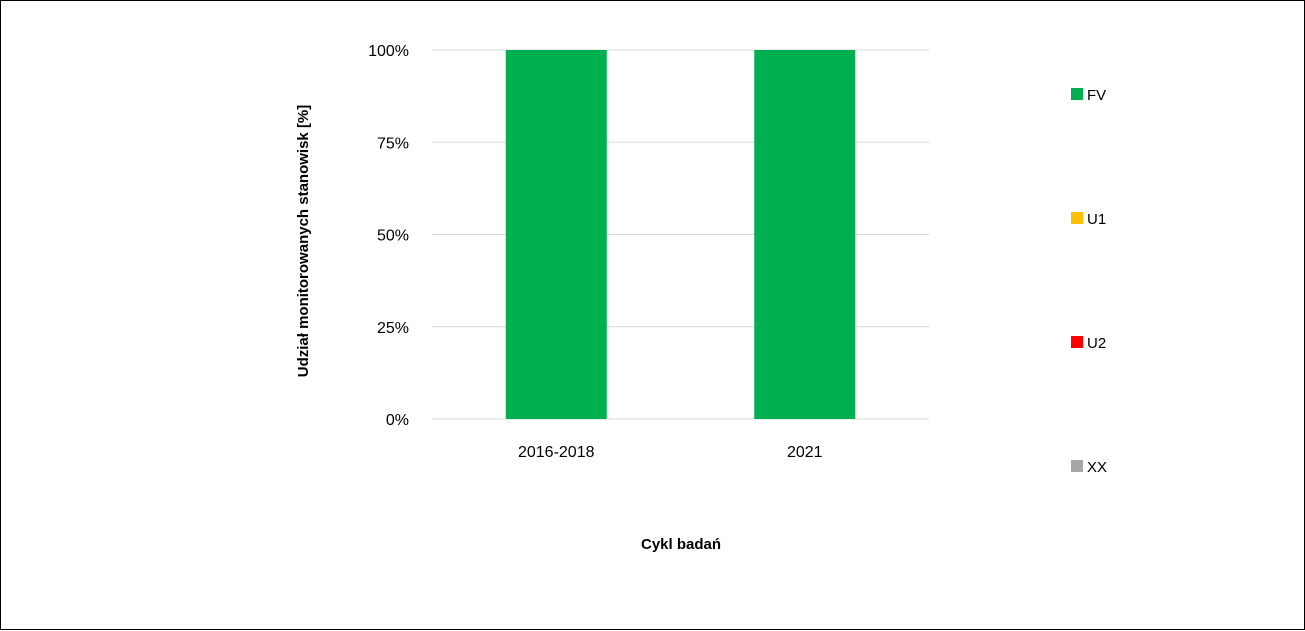  I want to click on y-tick-label: 100%, so click(388, 51).